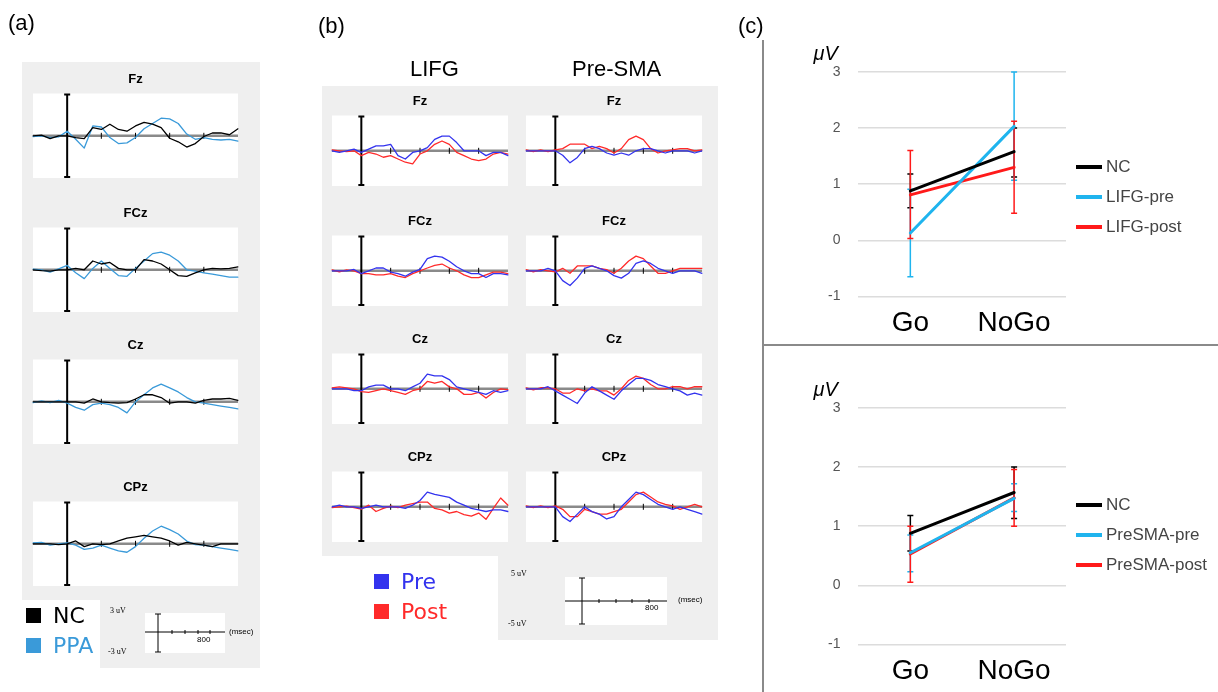 The height and width of the screenshot is (692, 1218). Describe the element at coordinates (751, 25) in the screenshot. I see `text: (c)` at that location.